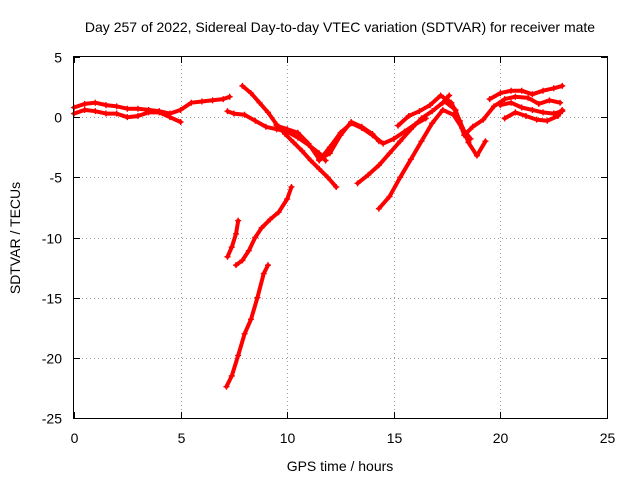  I want to click on x-tick-label: 20, so click(501, 438).